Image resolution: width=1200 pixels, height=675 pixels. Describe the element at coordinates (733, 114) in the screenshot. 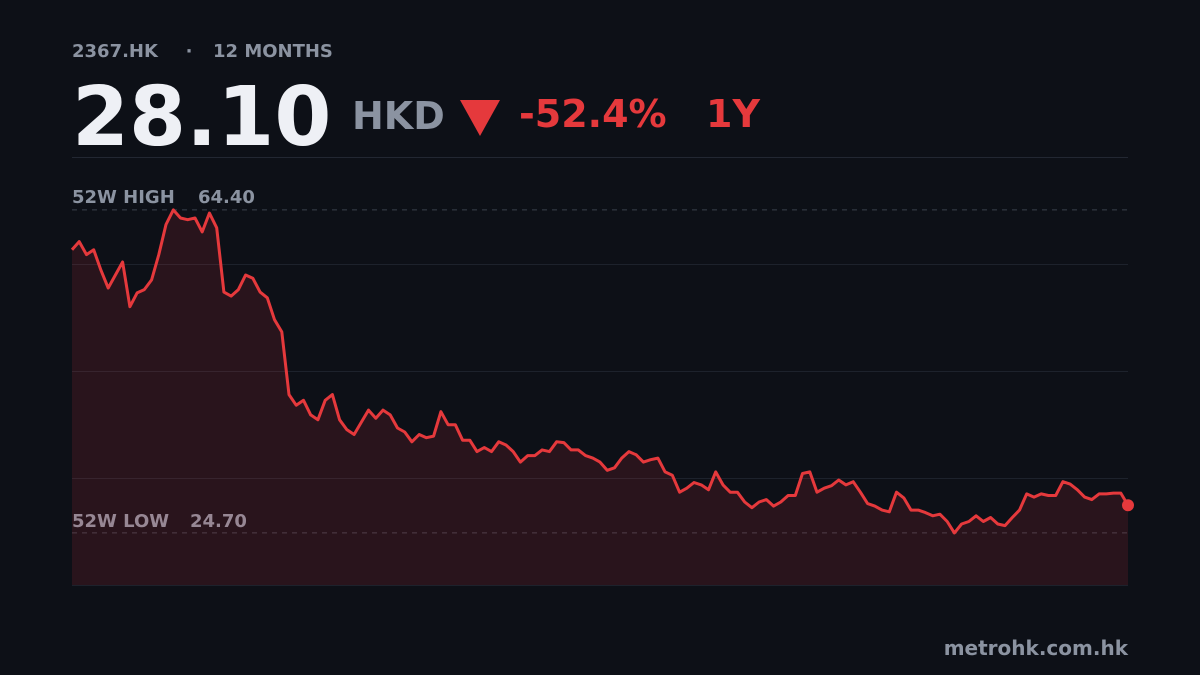

I see `range: 1Y` at that location.